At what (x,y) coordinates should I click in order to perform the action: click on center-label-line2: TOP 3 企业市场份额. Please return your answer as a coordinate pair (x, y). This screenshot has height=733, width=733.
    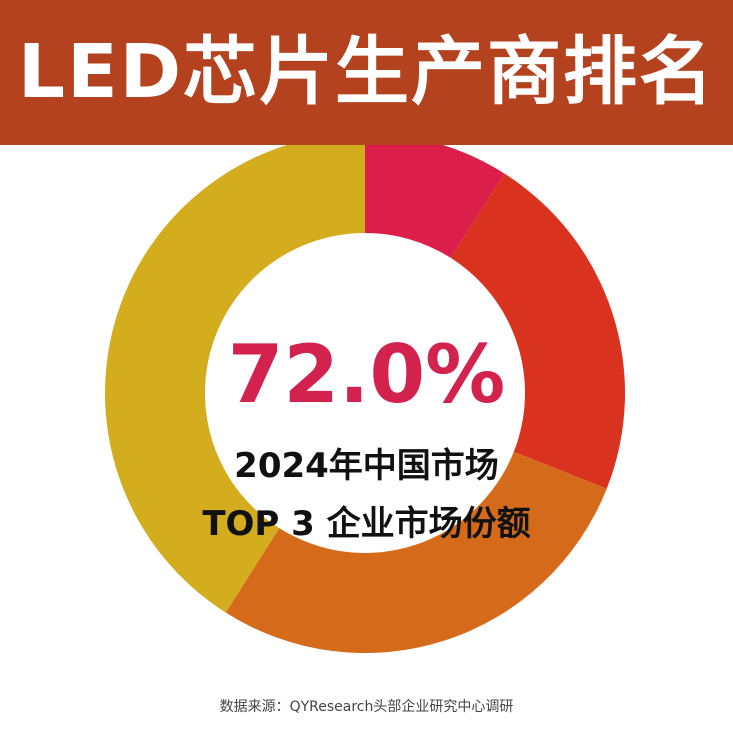
    Looking at the image, I should click on (366, 524).